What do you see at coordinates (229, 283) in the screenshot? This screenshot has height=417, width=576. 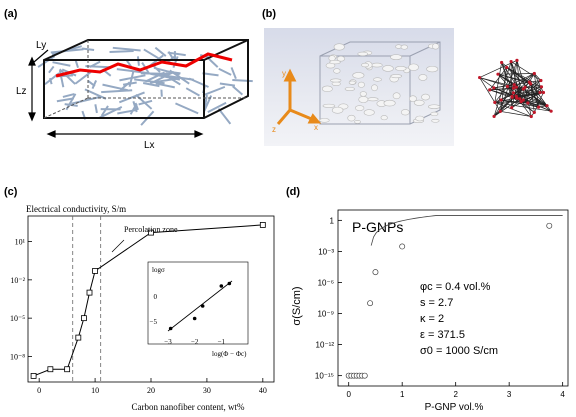 I see `c-inset-point` at bounding box center [229, 283].